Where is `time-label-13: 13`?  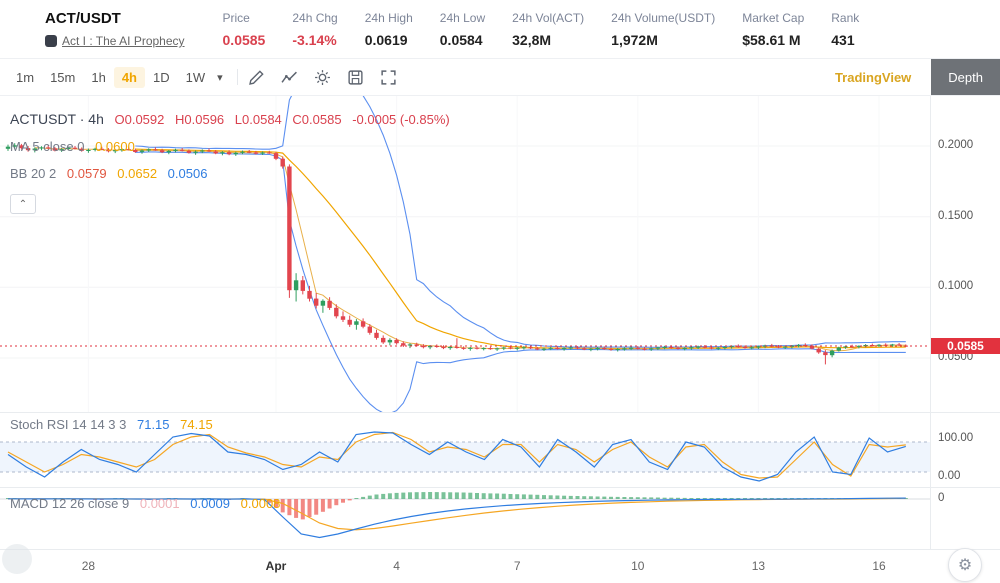 time-label-13: 13 is located at coordinates (758, 566).